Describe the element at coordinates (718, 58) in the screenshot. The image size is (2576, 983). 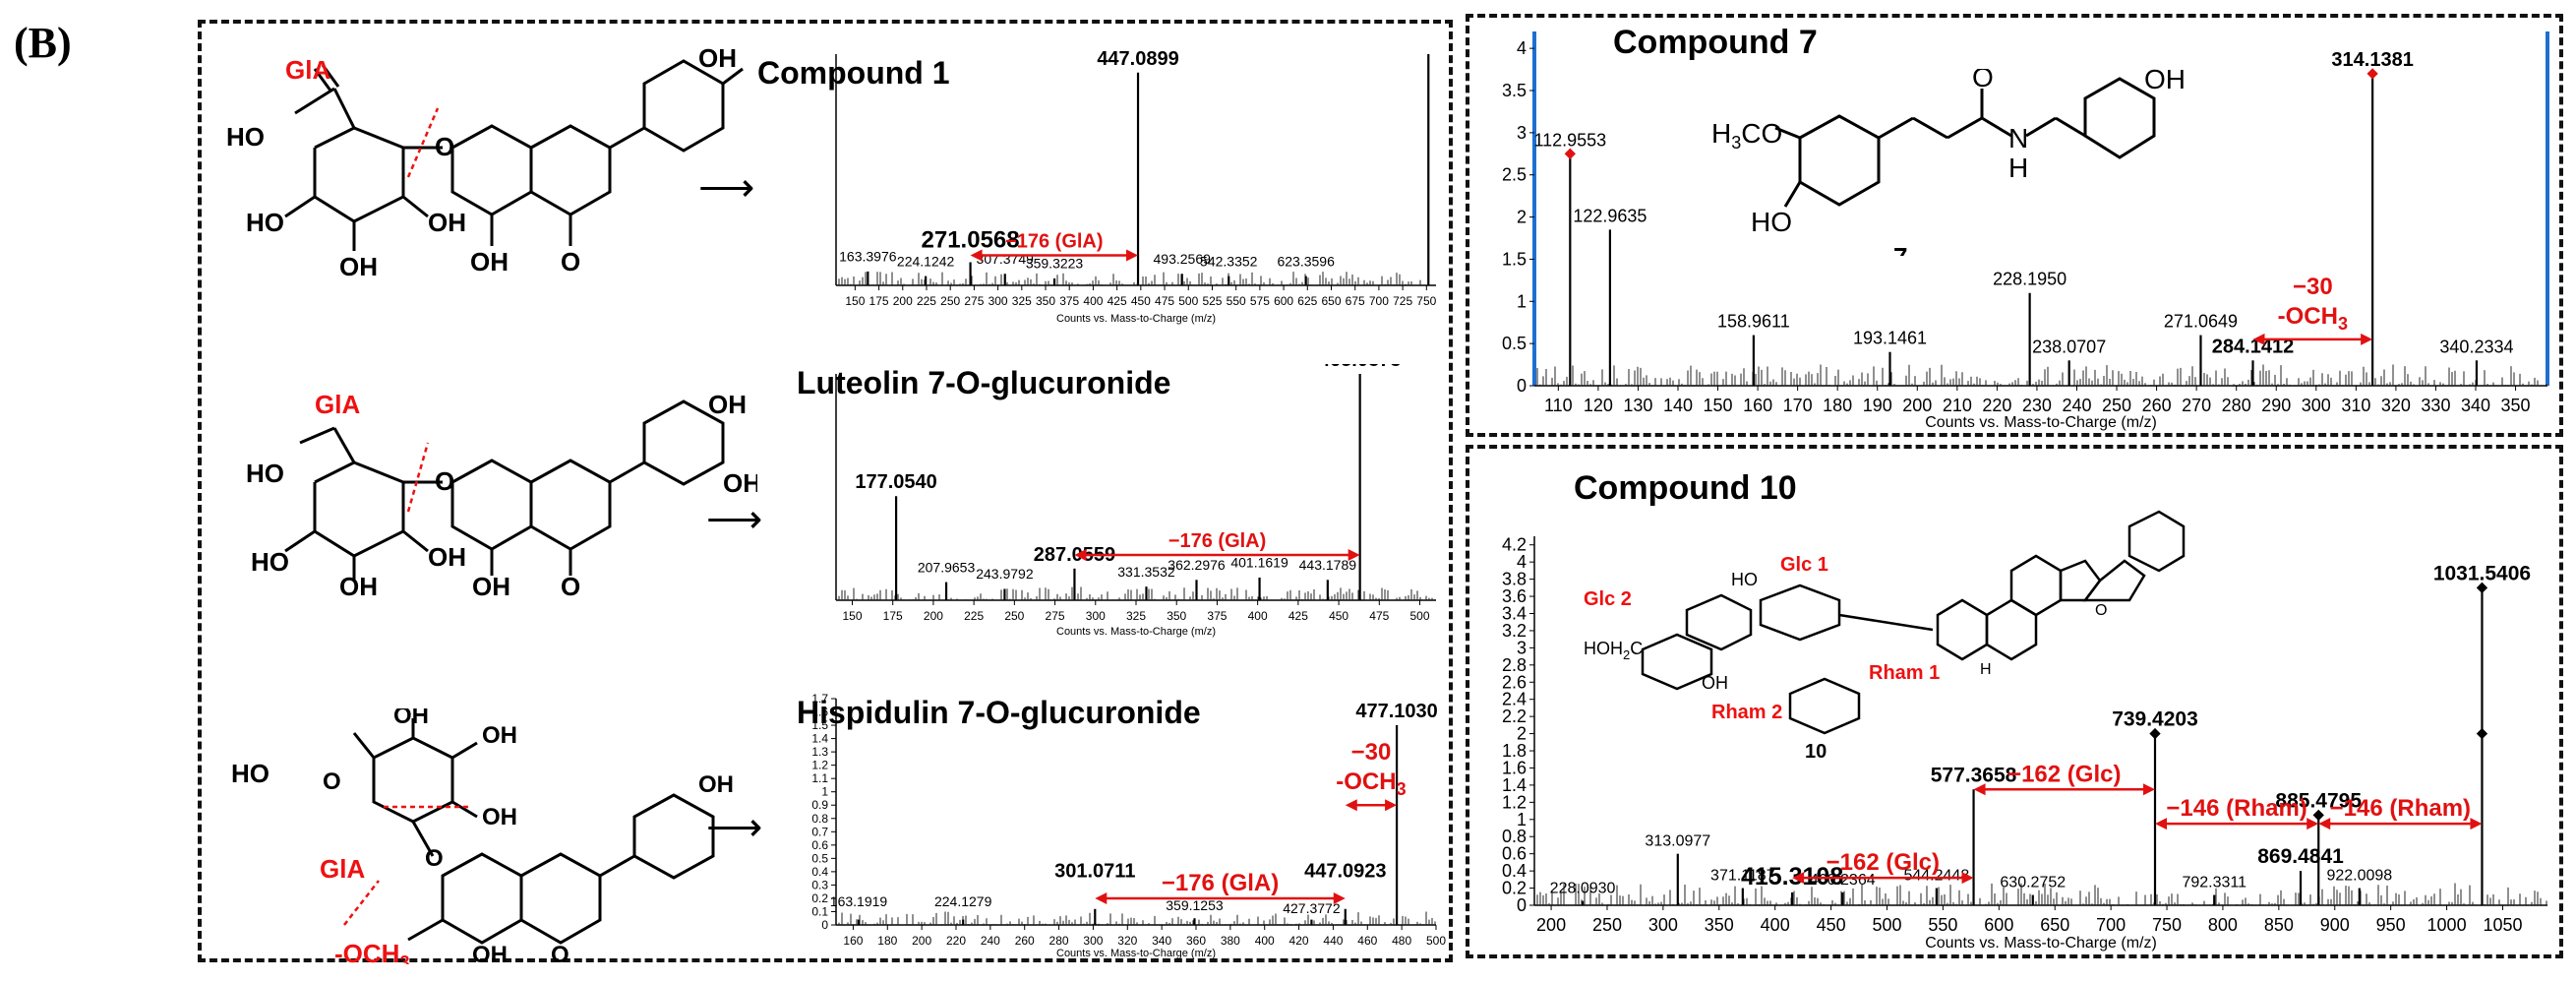
I see `s1-oh-label-4: OH` at that location.